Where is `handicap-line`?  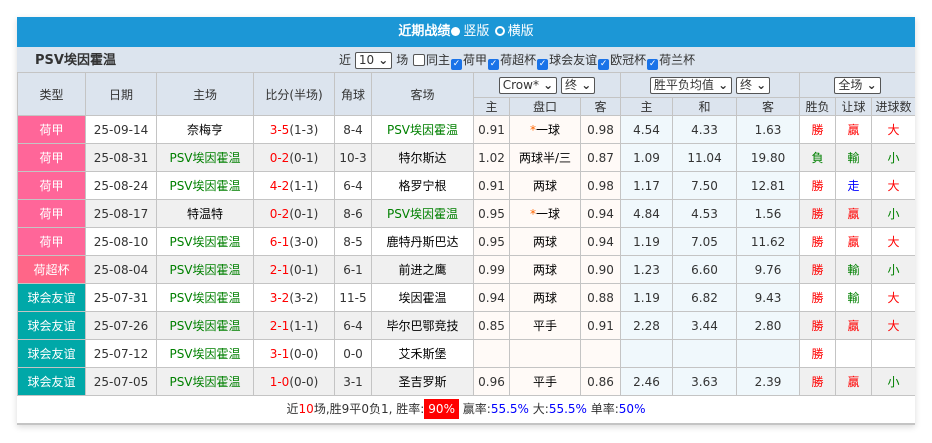
handicap-line is located at coordinates (545, 353).